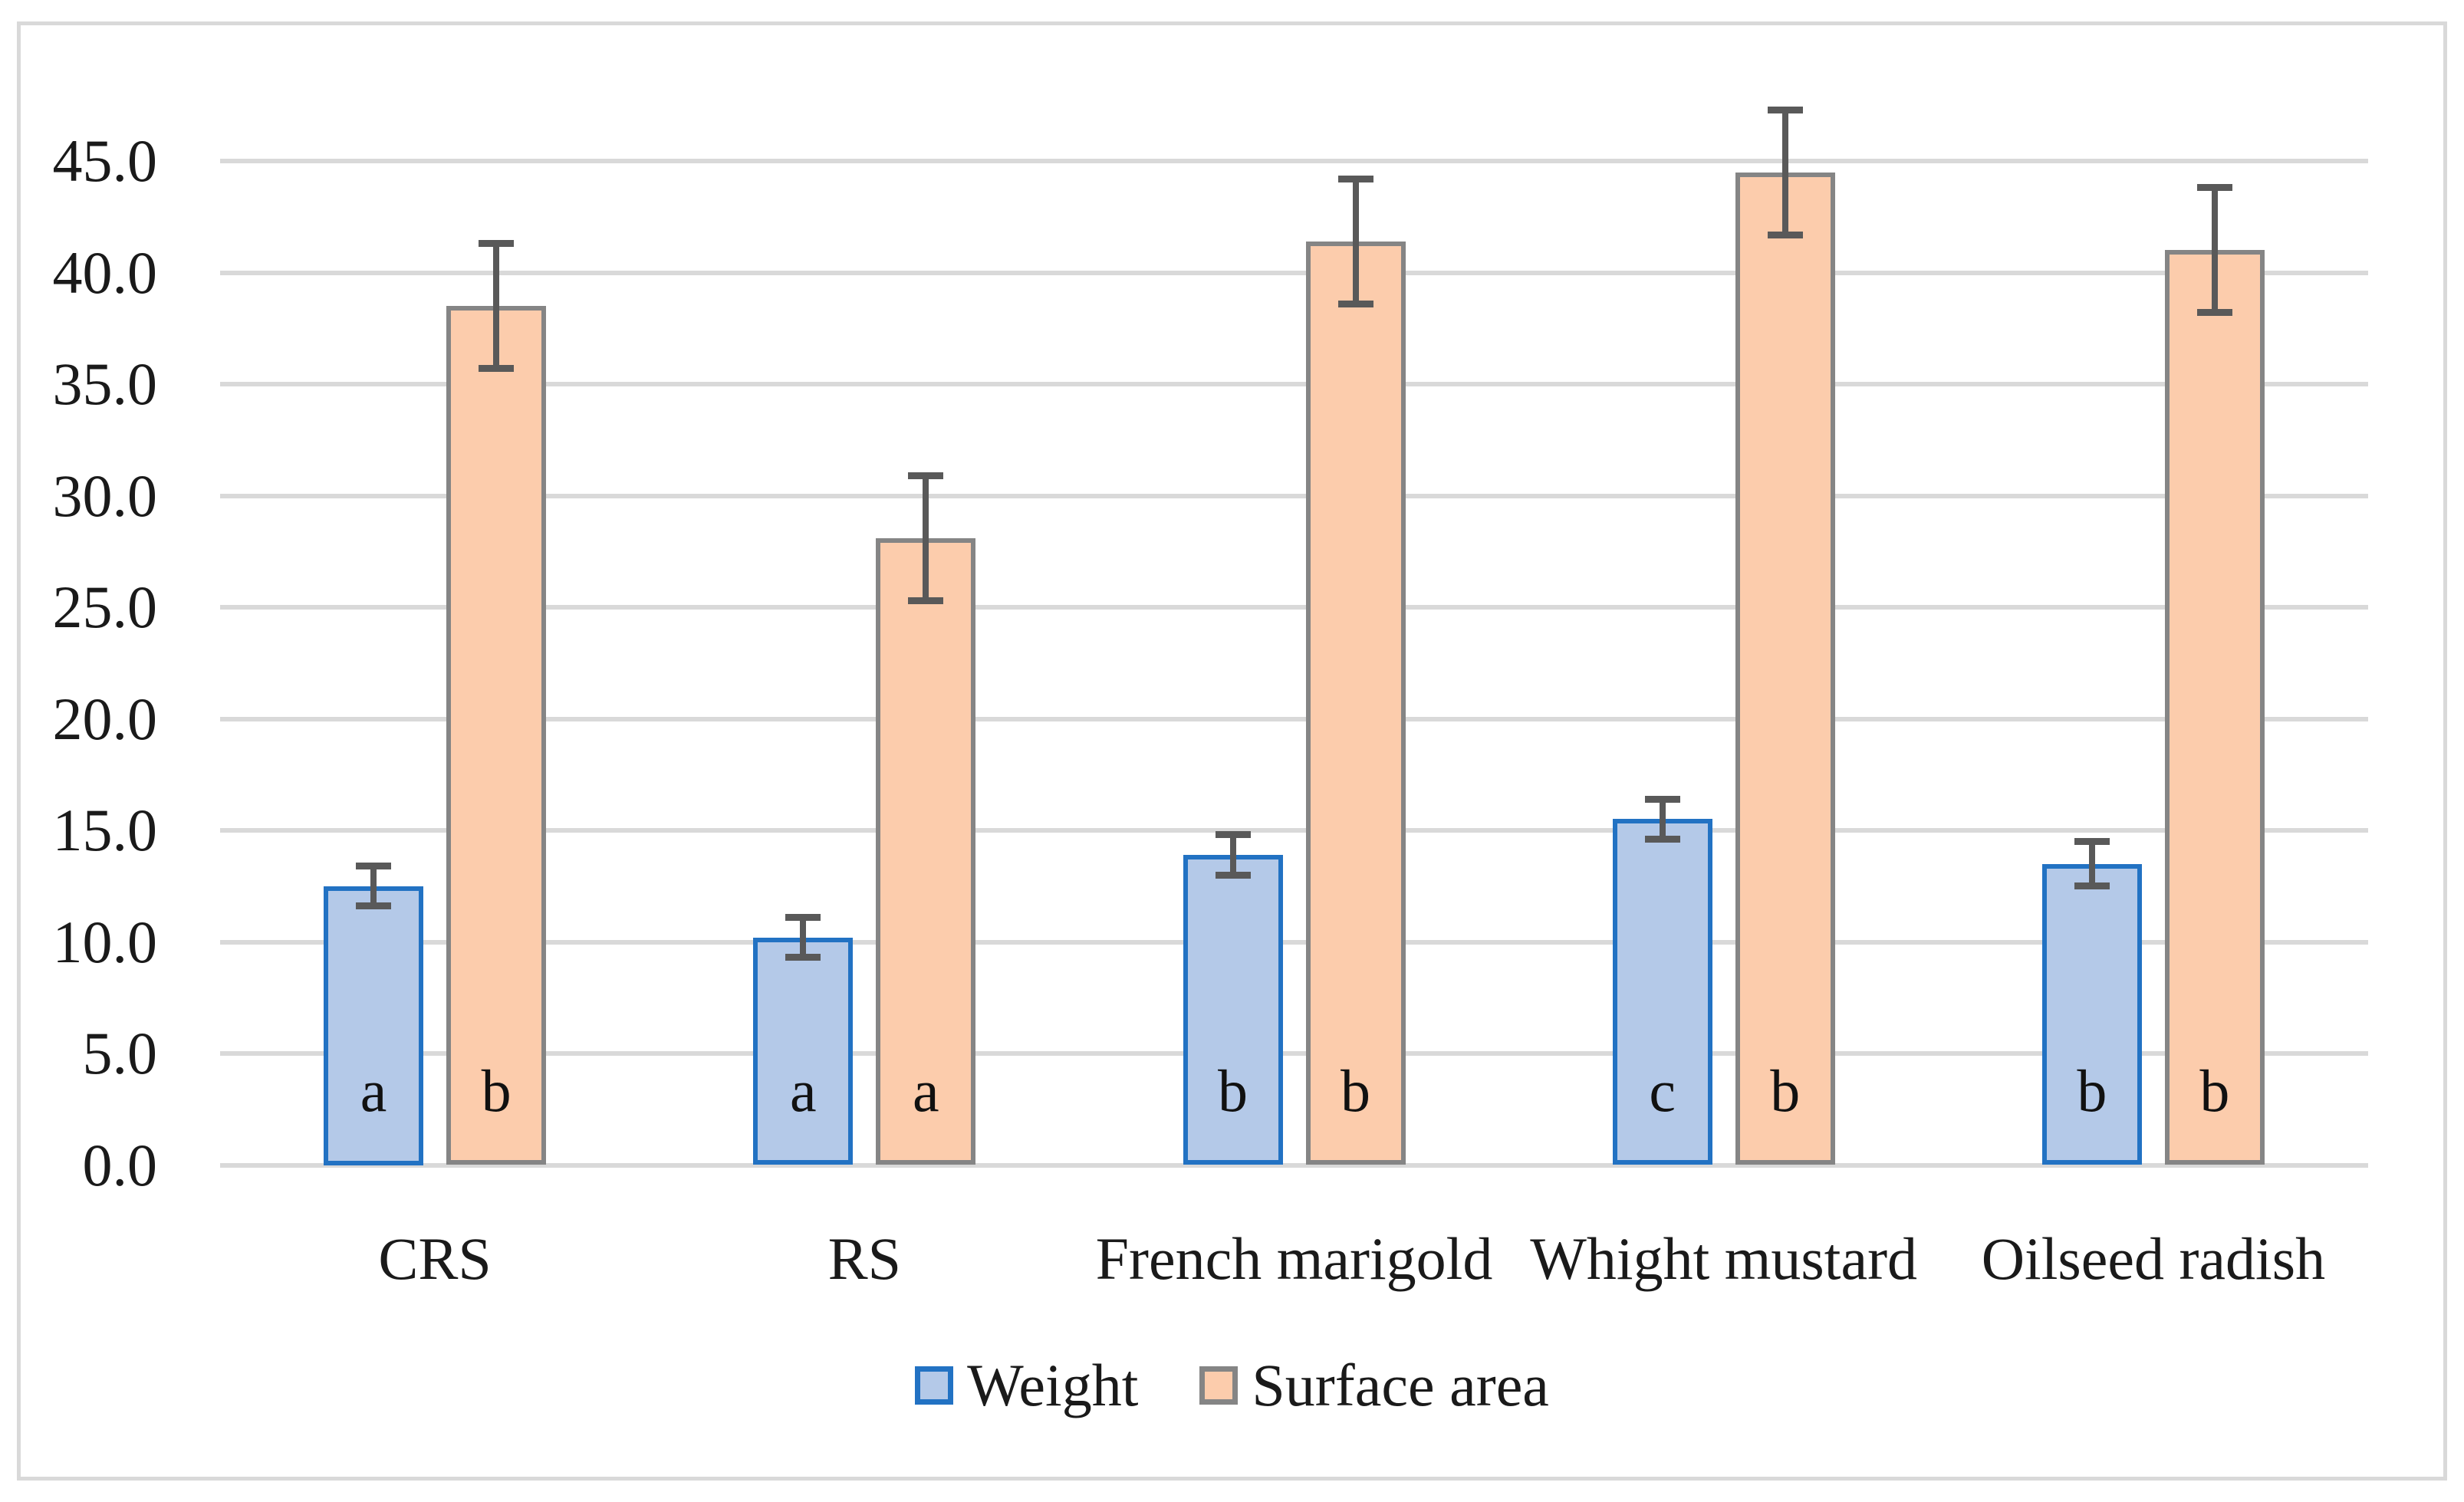  I want to click on legend-label: Surface area, so click(1400, 1385).